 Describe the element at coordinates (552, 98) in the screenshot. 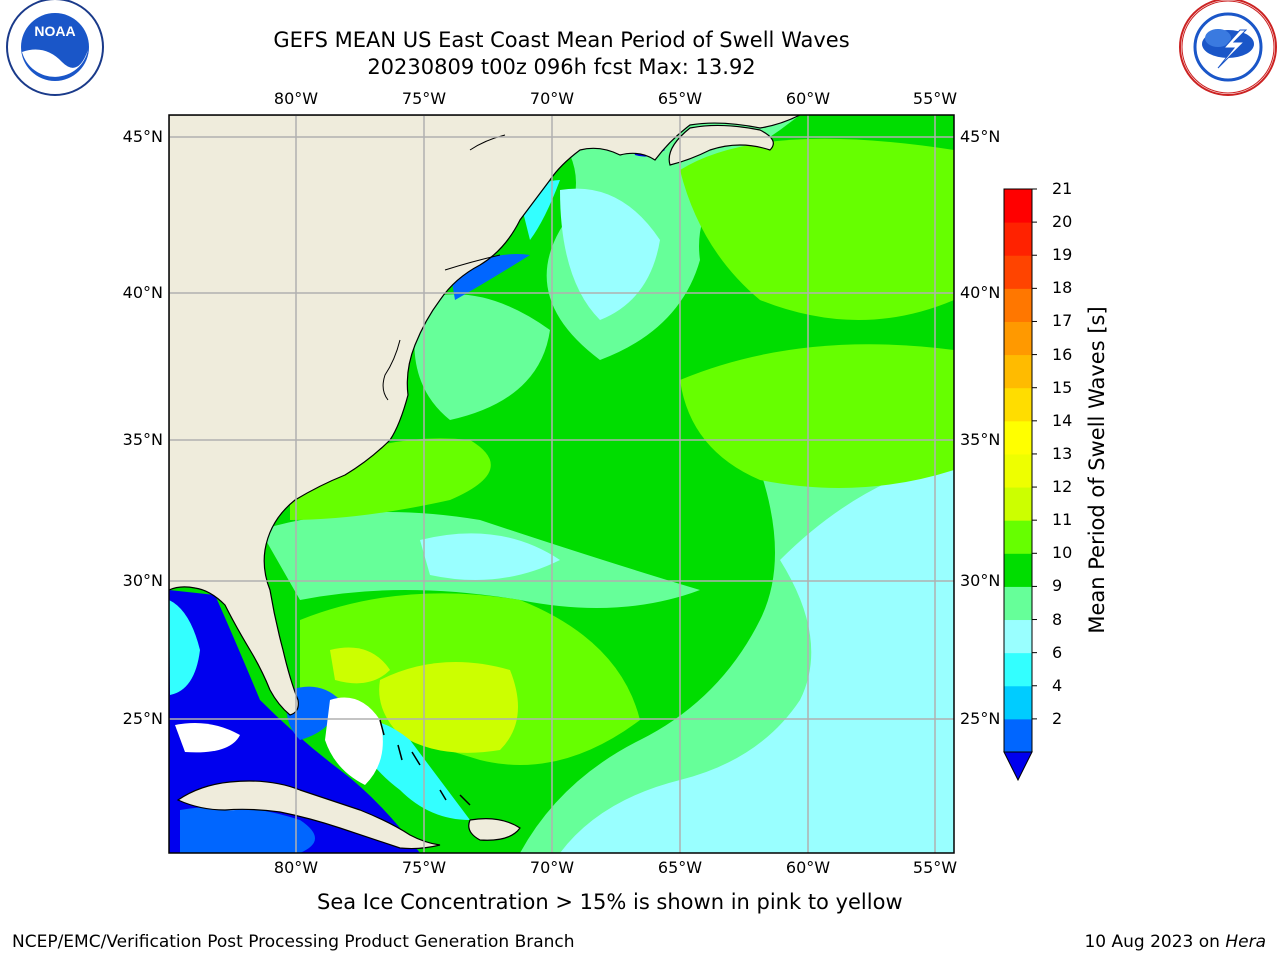

I see `lon-label-top: 70°W` at that location.